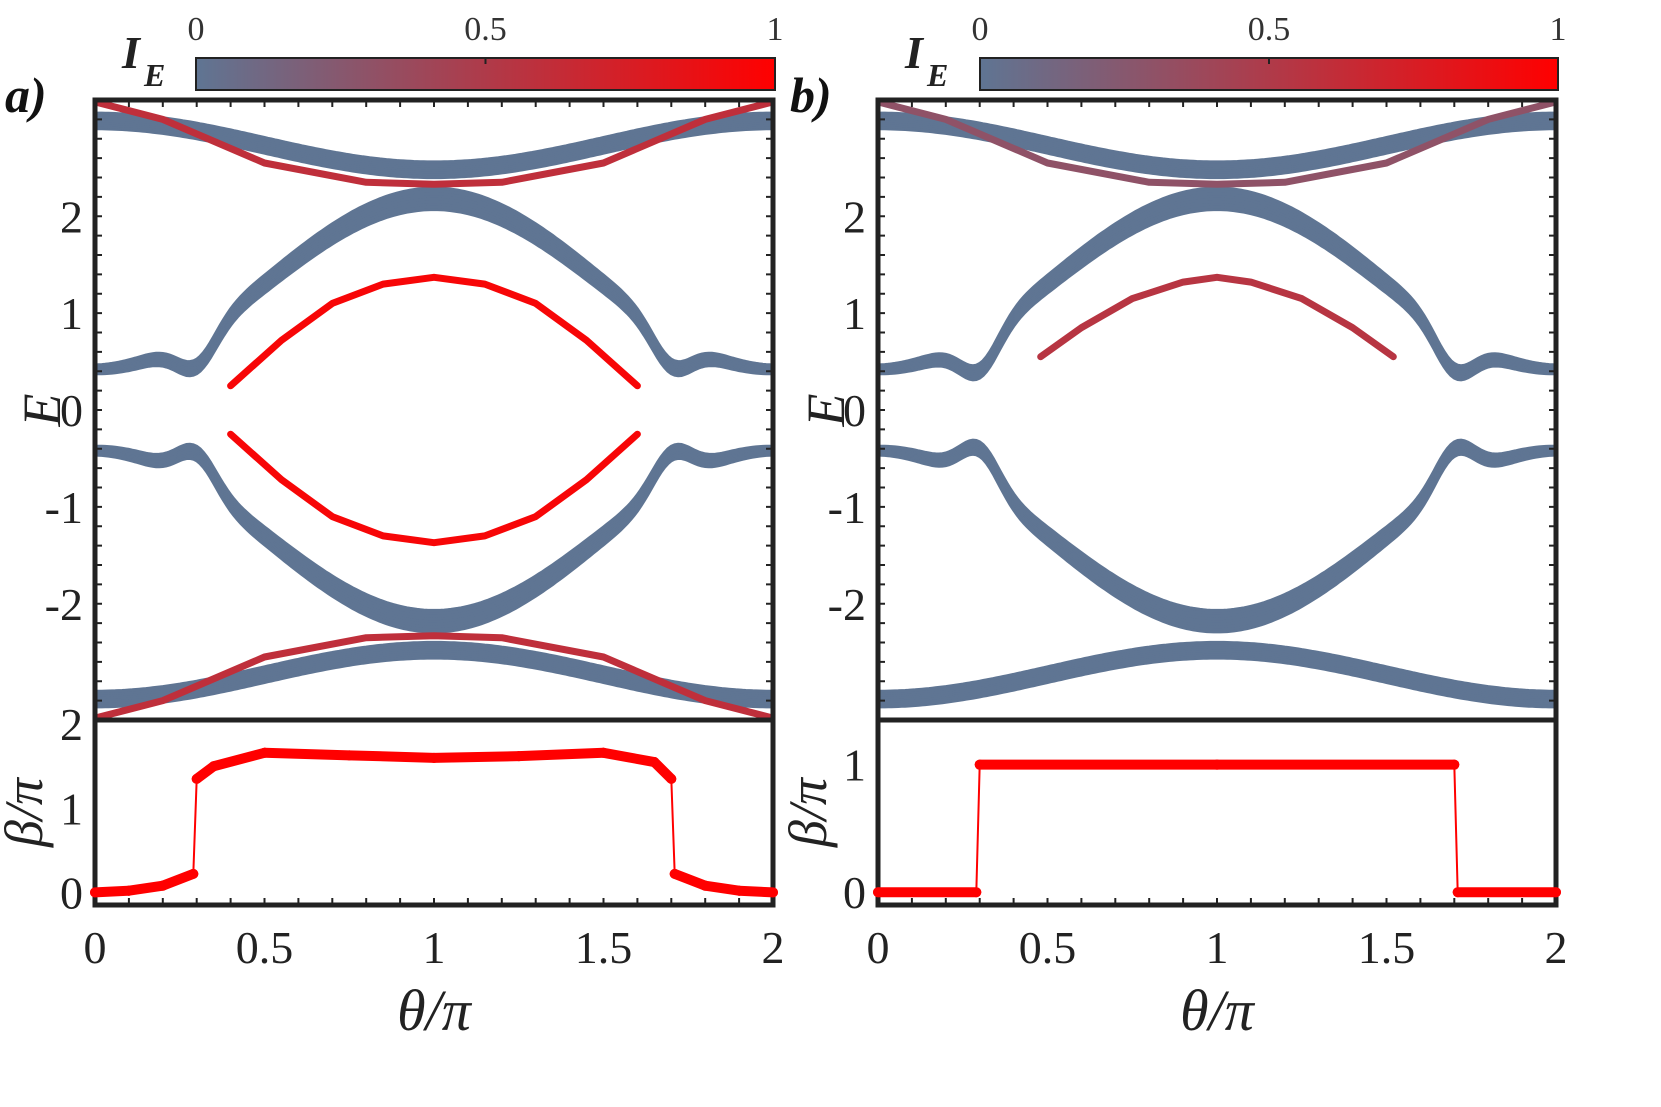 The height and width of the screenshot is (1107, 1661). Describe the element at coordinates (71, 724) in the screenshot. I see `bottom-y-tick-label: 2` at that location.